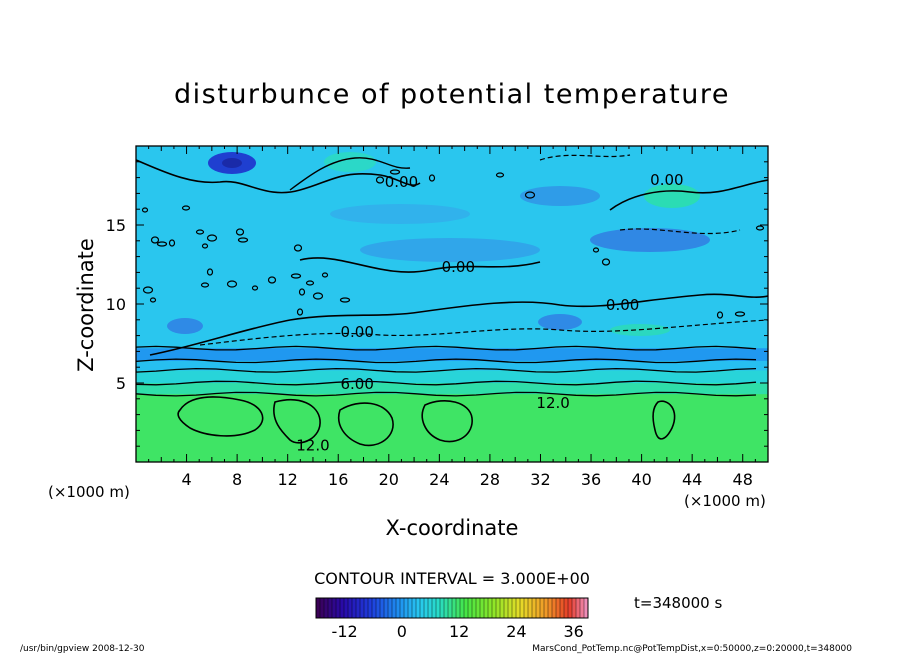 Image resolution: width=904 pixels, height=654 pixels. I want to click on x-tick-label: 4, so click(186, 479).